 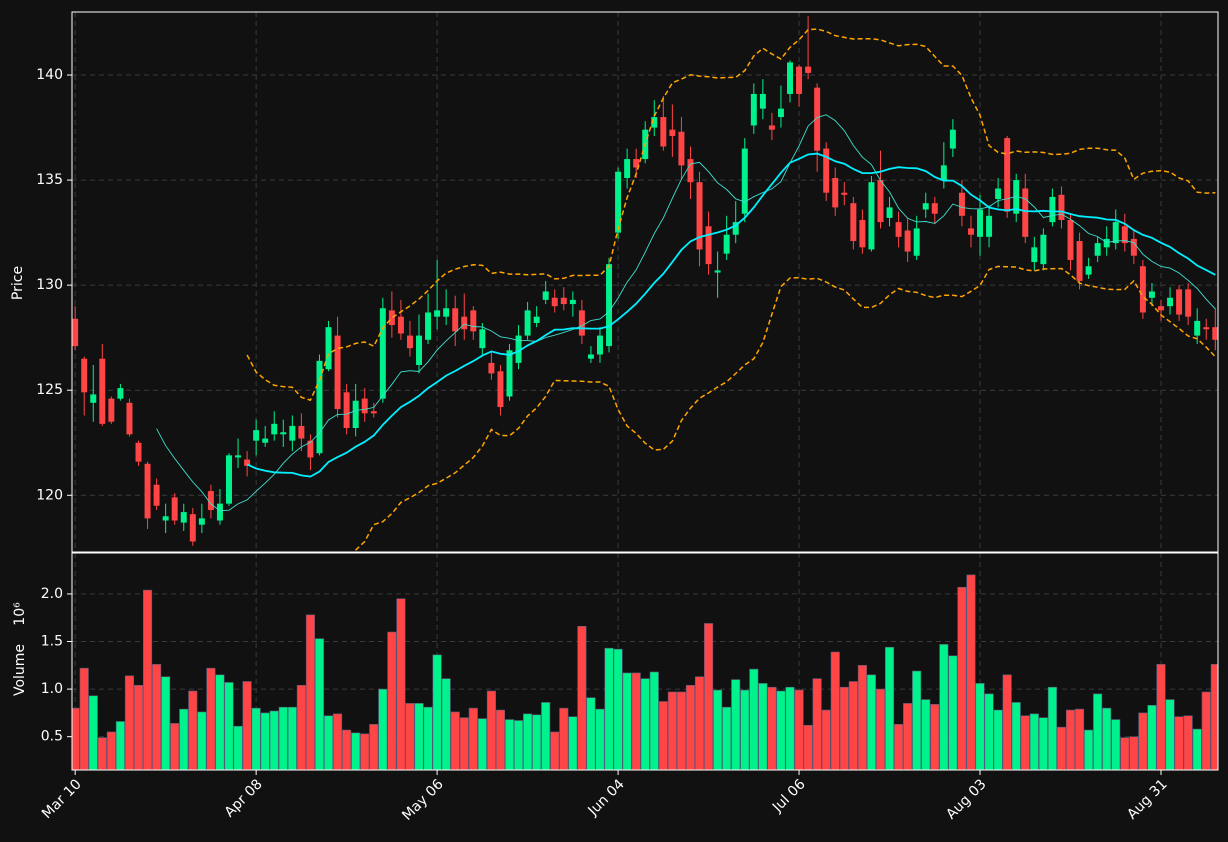 What do you see at coordinates (49, 75) in the screenshot?
I see `y-tick-label: 140` at bounding box center [49, 75].